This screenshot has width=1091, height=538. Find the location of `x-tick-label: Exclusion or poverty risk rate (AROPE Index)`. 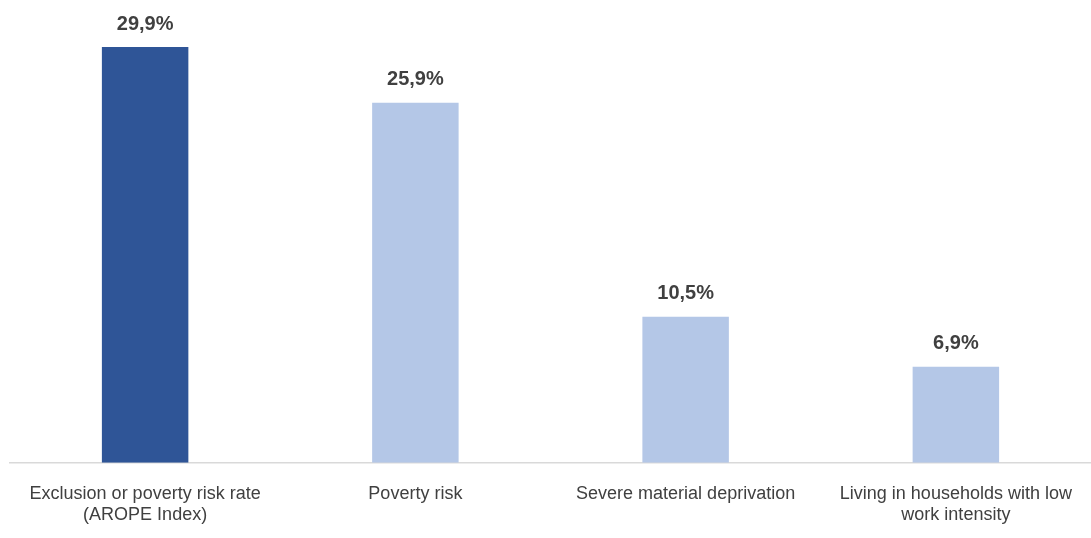

x-tick-label: Exclusion or poverty risk rate (AROPE Index) is located at coordinates (145, 503).